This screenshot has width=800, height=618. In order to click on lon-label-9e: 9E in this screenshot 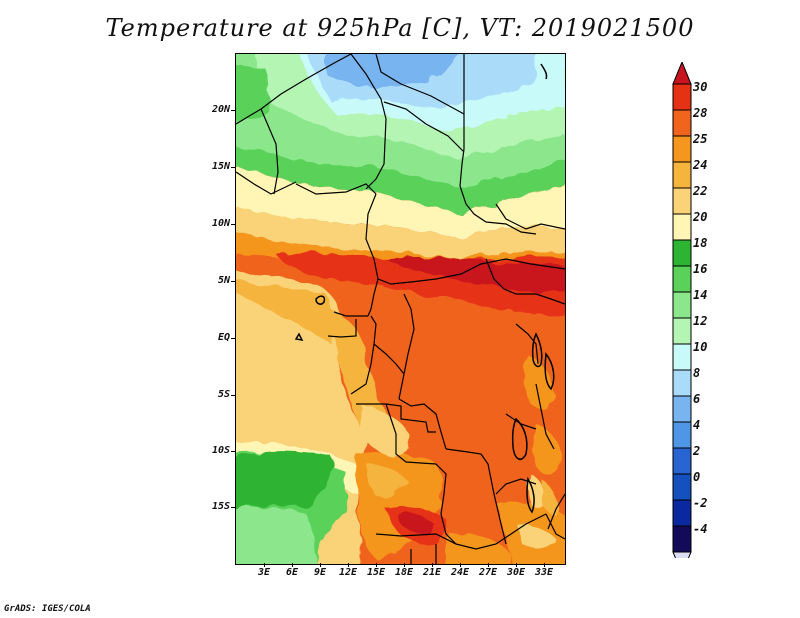, I will do `click(320, 572)`.